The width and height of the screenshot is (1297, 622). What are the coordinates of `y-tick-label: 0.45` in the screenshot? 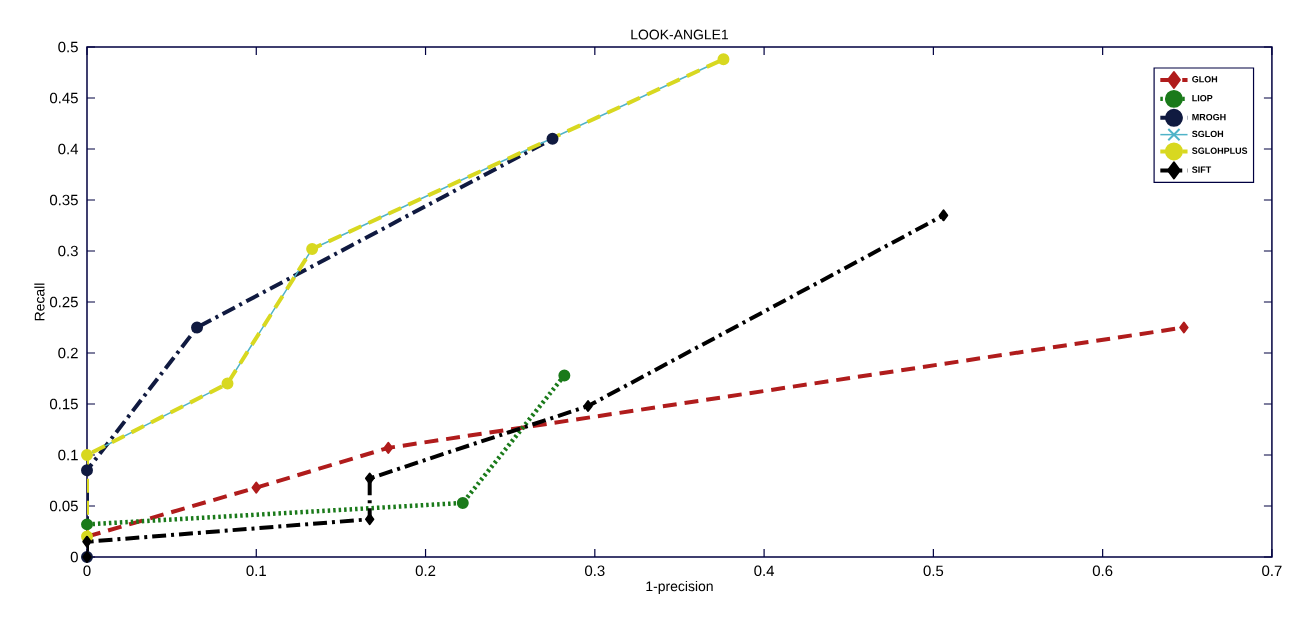 It's located at (63, 98).